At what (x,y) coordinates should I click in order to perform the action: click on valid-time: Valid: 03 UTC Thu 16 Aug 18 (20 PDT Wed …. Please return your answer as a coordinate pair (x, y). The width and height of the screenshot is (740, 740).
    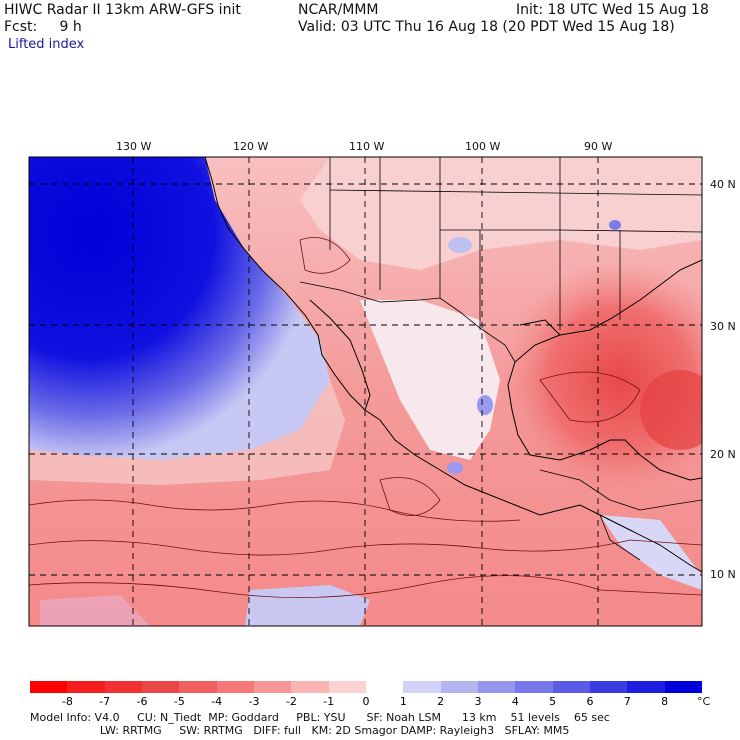
    Looking at the image, I should click on (486, 27).